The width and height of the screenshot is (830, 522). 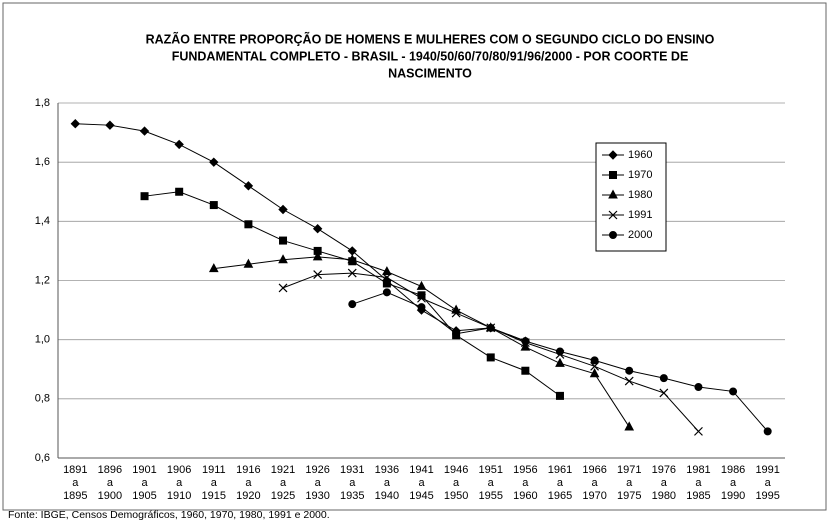 What do you see at coordinates (42, 340) in the screenshot?
I see `y-tick-label: 1,0` at bounding box center [42, 340].